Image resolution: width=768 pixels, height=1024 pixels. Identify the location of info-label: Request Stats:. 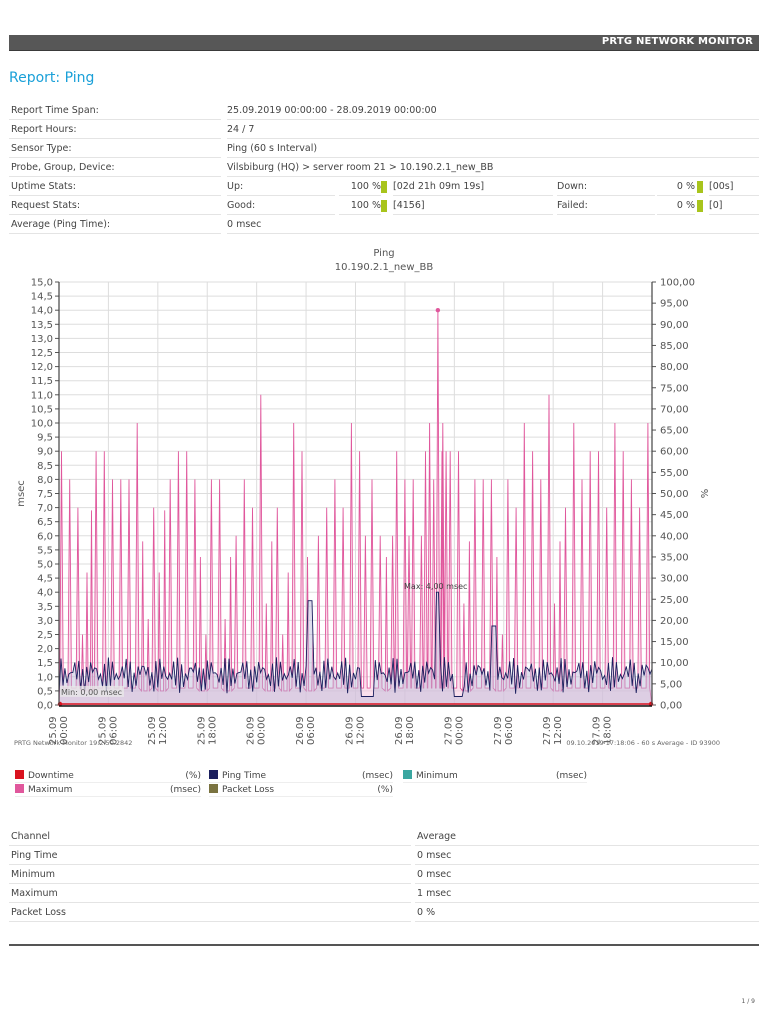
(115, 206).